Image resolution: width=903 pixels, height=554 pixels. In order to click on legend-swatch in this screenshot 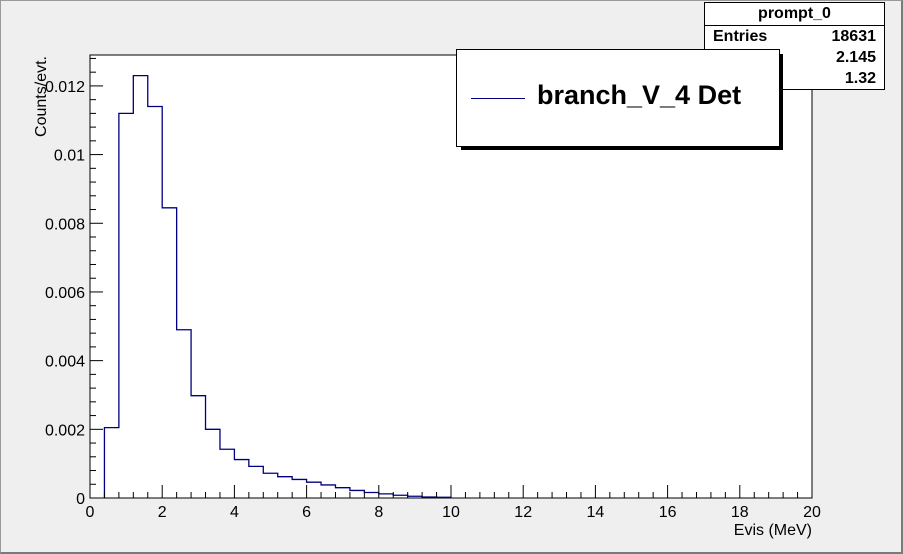, I will do `click(496, 99)`.